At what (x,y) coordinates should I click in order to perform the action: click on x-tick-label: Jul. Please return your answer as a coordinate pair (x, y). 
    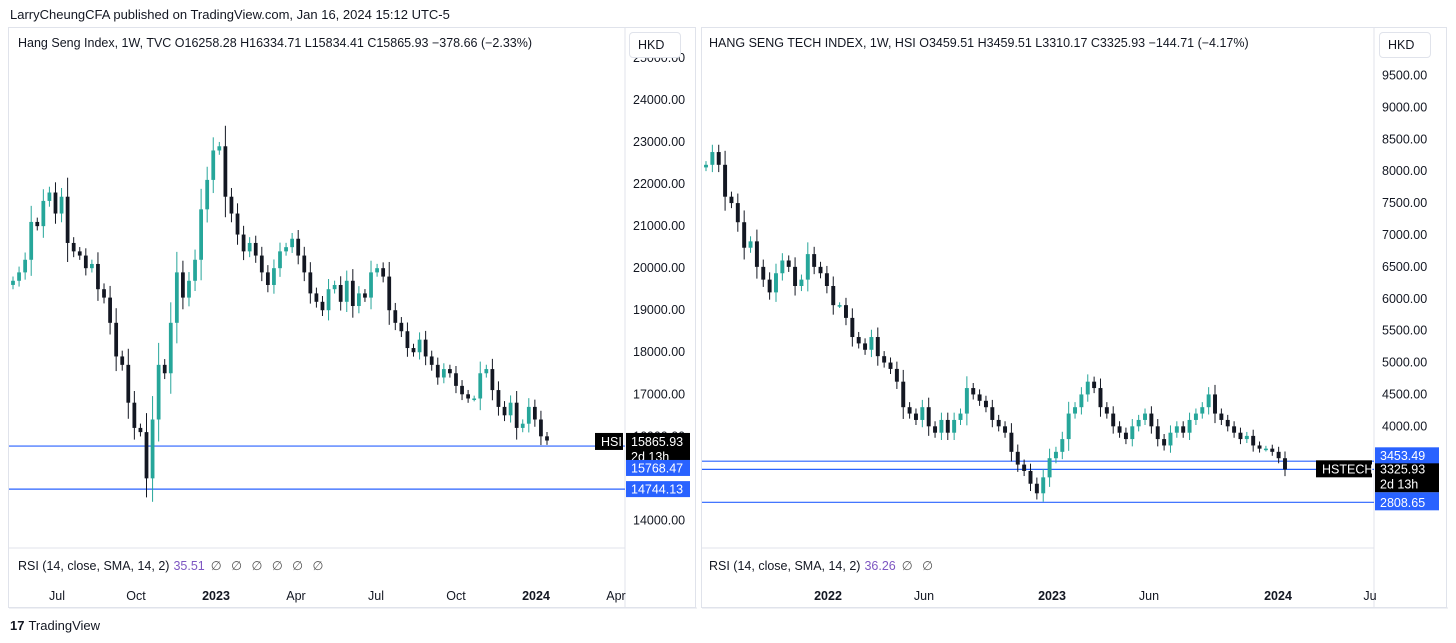
    Looking at the image, I should click on (376, 596).